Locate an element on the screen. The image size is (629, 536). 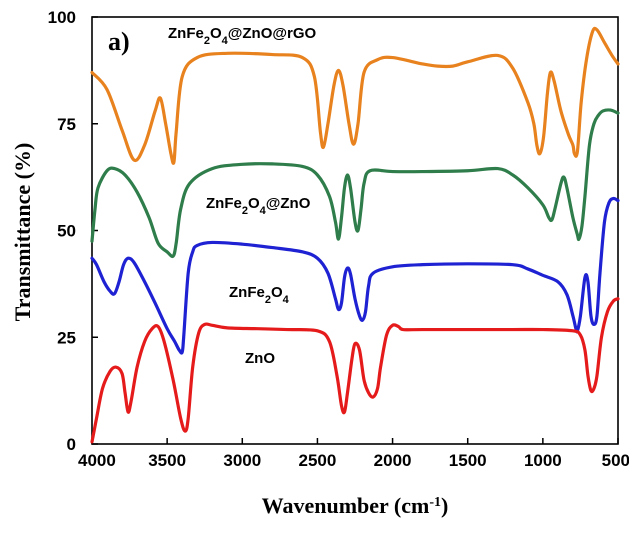
x-tick-label: 3500 is located at coordinates (167, 460).